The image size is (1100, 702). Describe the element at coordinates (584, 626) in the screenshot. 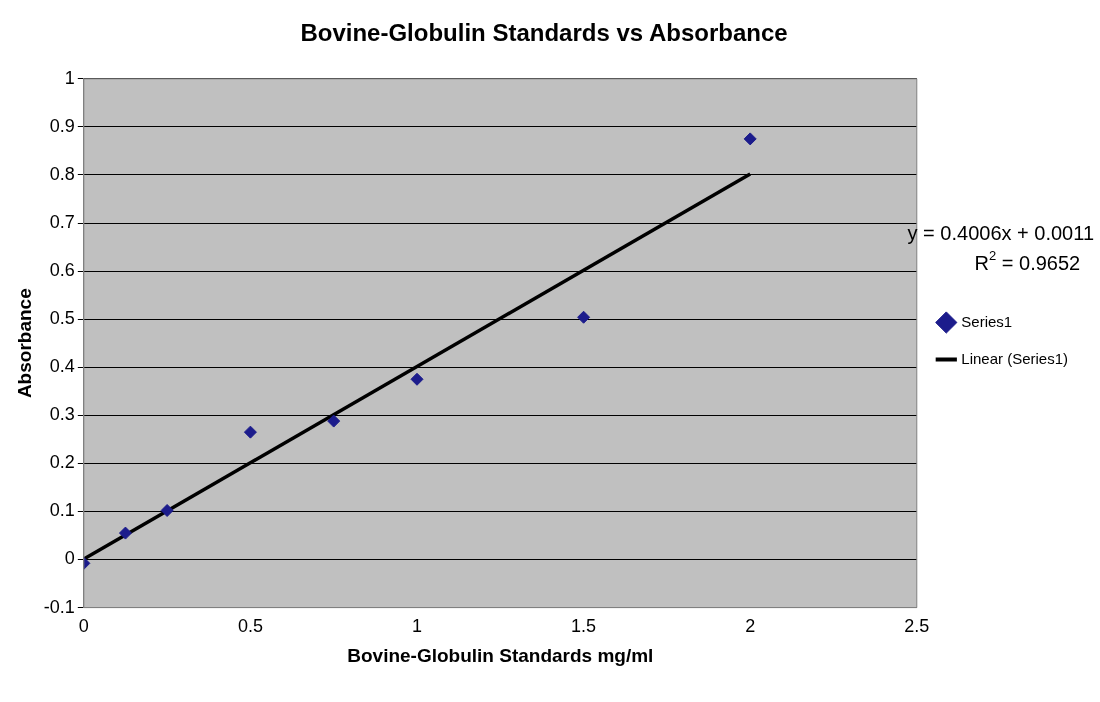

I see `x-tick-label: 1.5` at that location.